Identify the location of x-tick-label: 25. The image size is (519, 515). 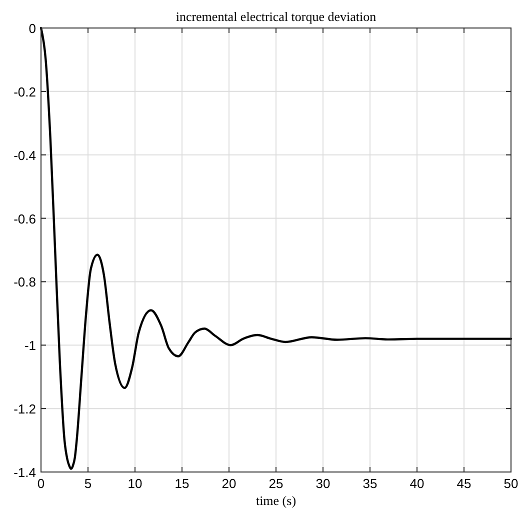
(276, 483).